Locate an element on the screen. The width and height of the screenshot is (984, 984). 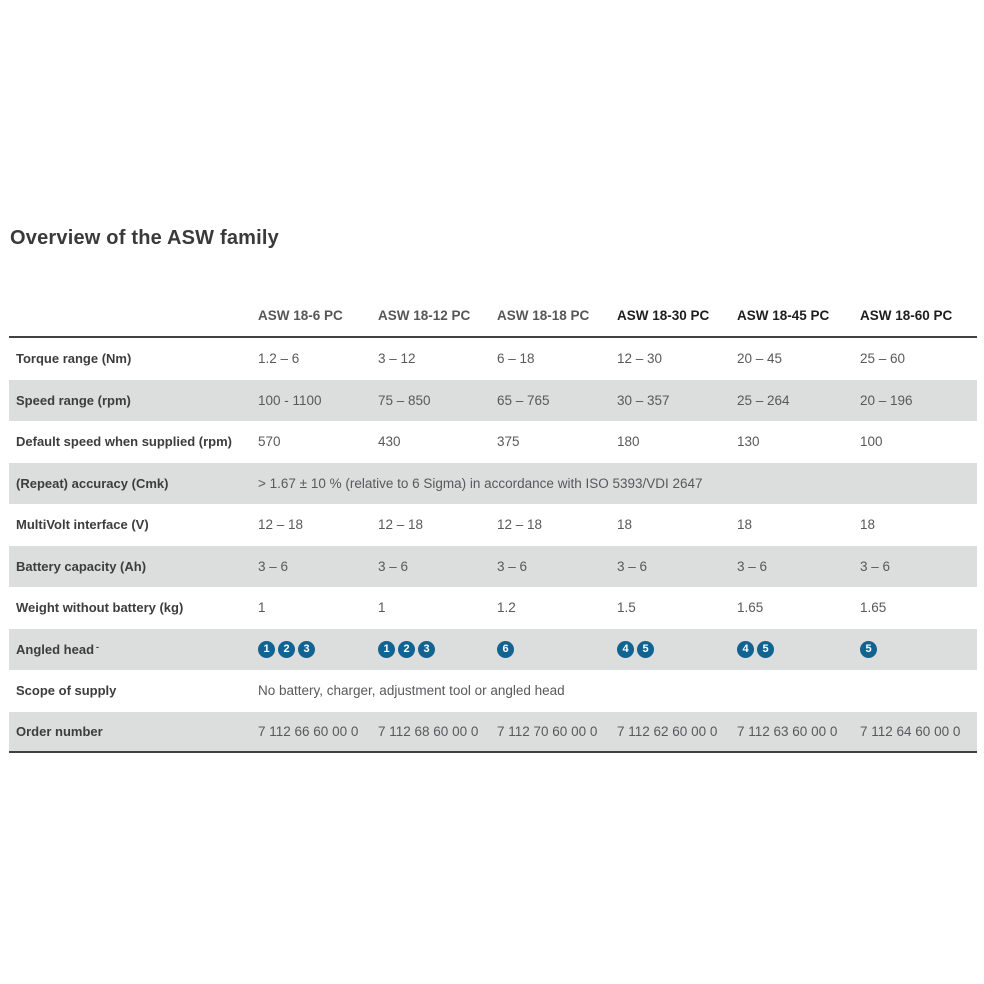
cell-value: 375 is located at coordinates (508, 442).